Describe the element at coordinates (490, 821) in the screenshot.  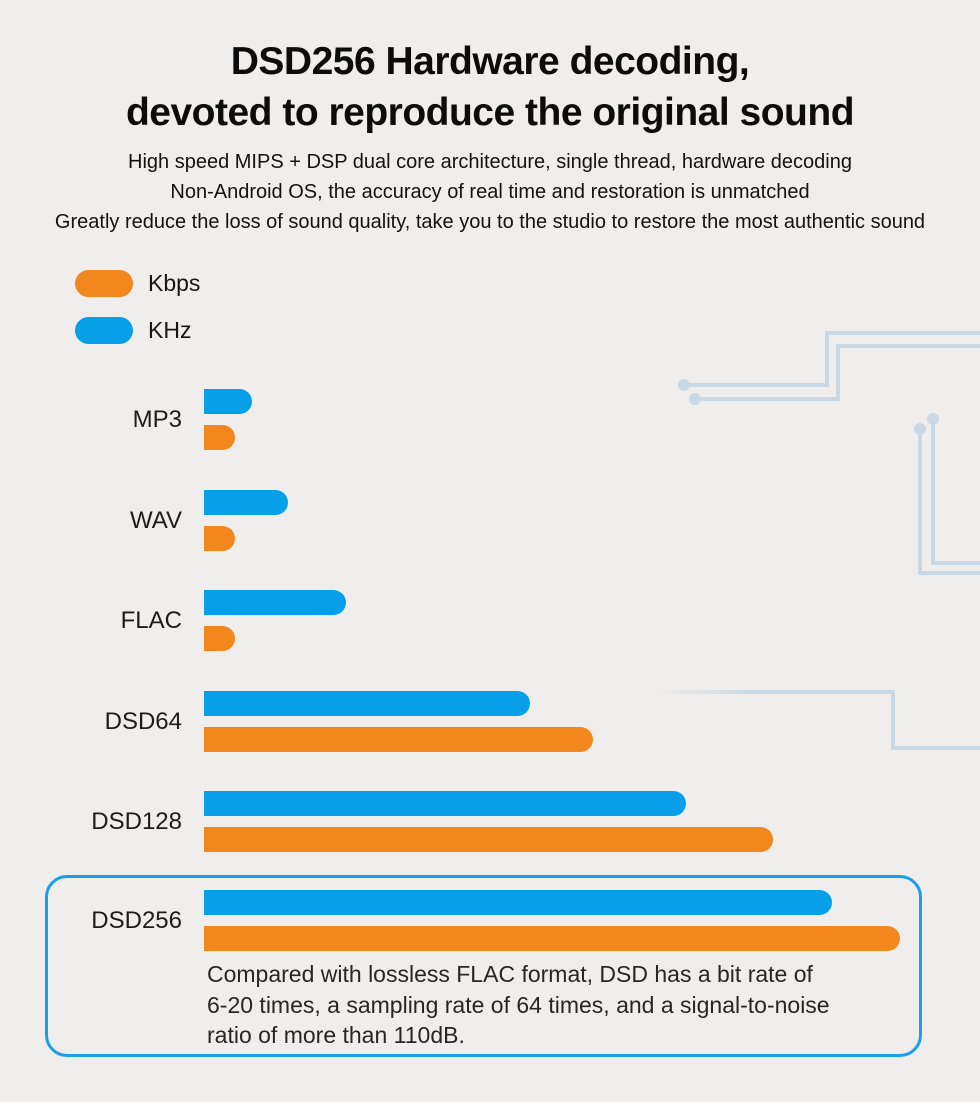
I see `chart-row: DSD128` at that location.